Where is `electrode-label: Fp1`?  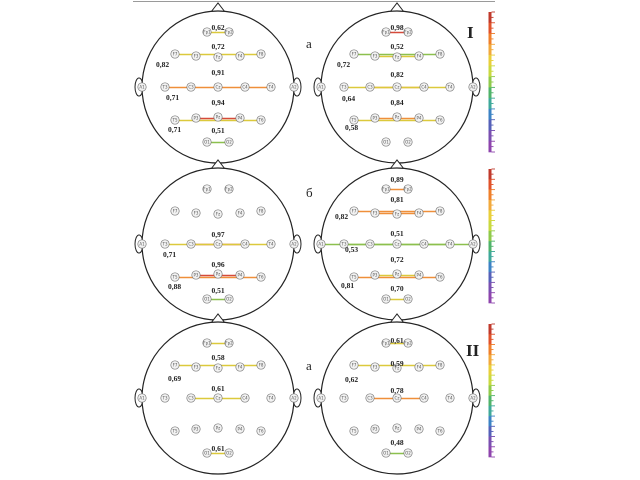 electrode-label: Fp1 is located at coordinates (207, 31).